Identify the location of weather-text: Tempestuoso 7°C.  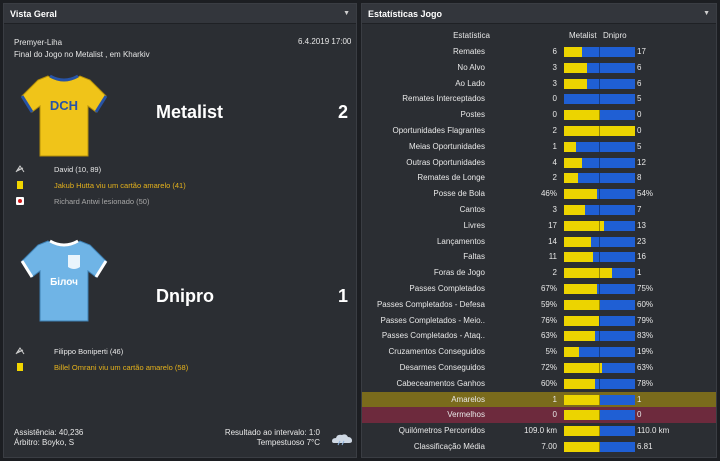
(288, 442).